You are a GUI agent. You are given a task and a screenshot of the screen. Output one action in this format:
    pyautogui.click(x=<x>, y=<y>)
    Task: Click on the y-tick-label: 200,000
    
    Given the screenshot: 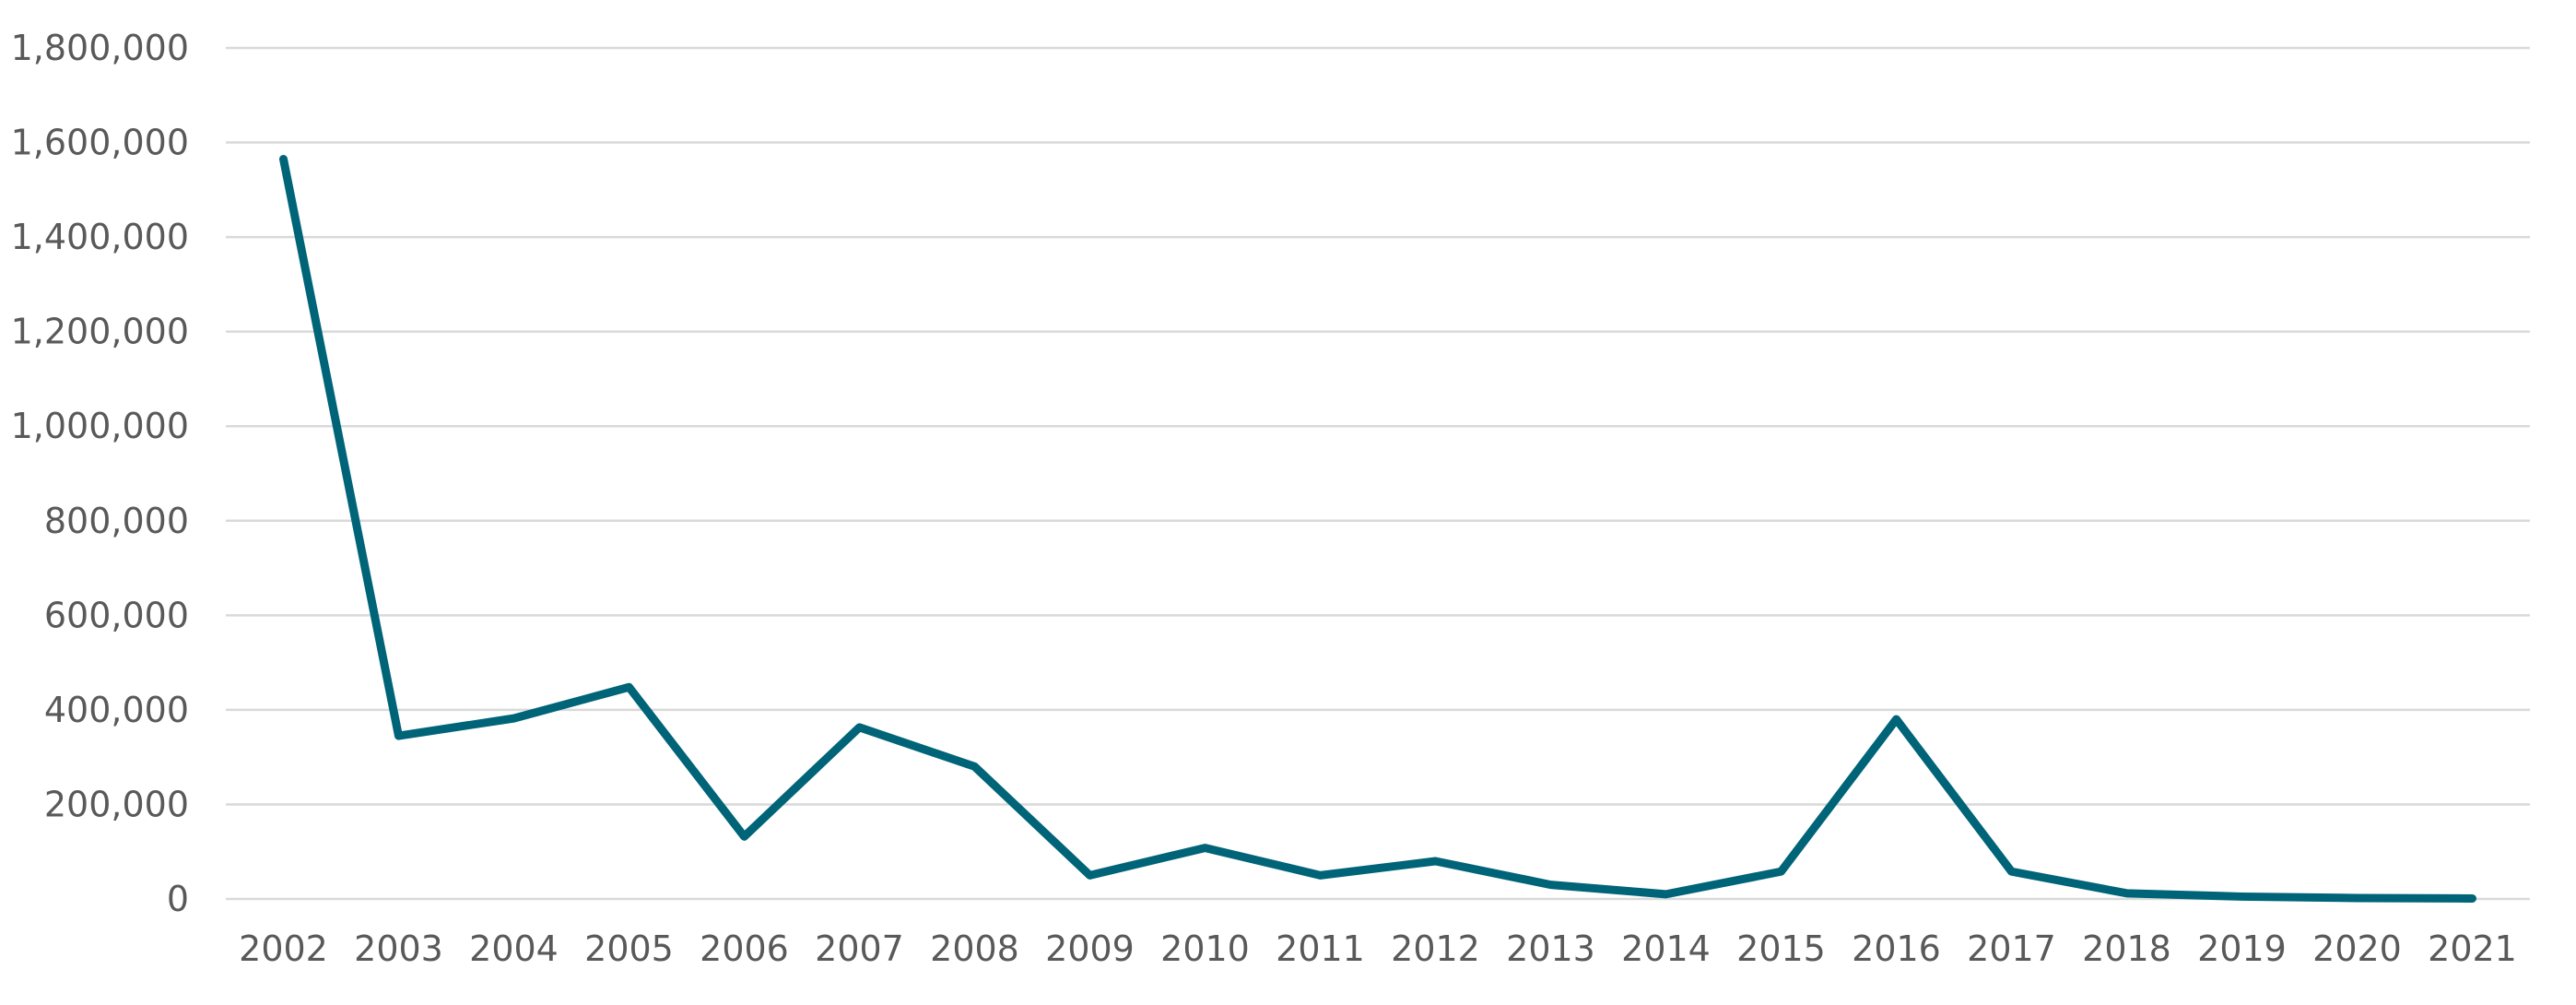 What is the action you would take?
    pyautogui.click(x=116, y=804)
    